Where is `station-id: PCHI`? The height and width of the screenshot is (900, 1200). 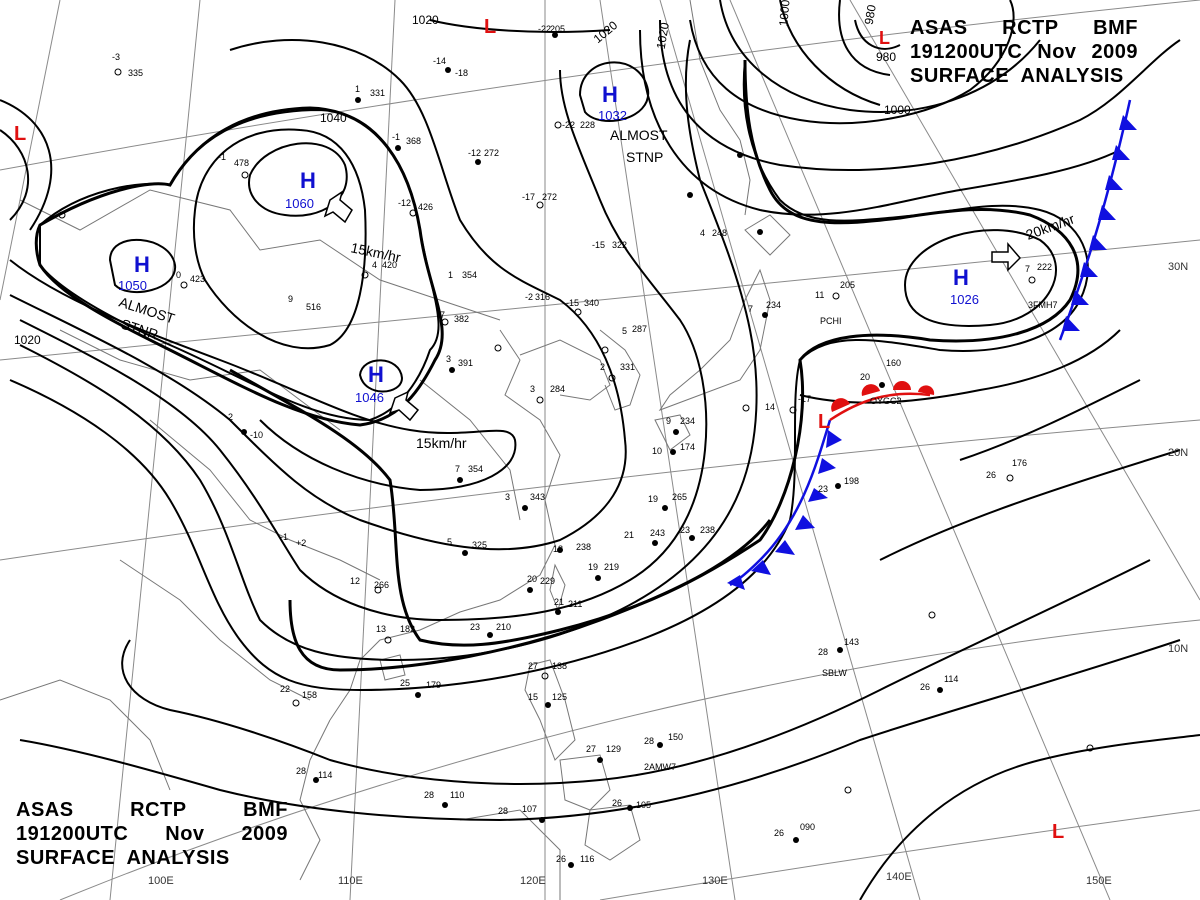
station-id: PCHI is located at coordinates (831, 321).